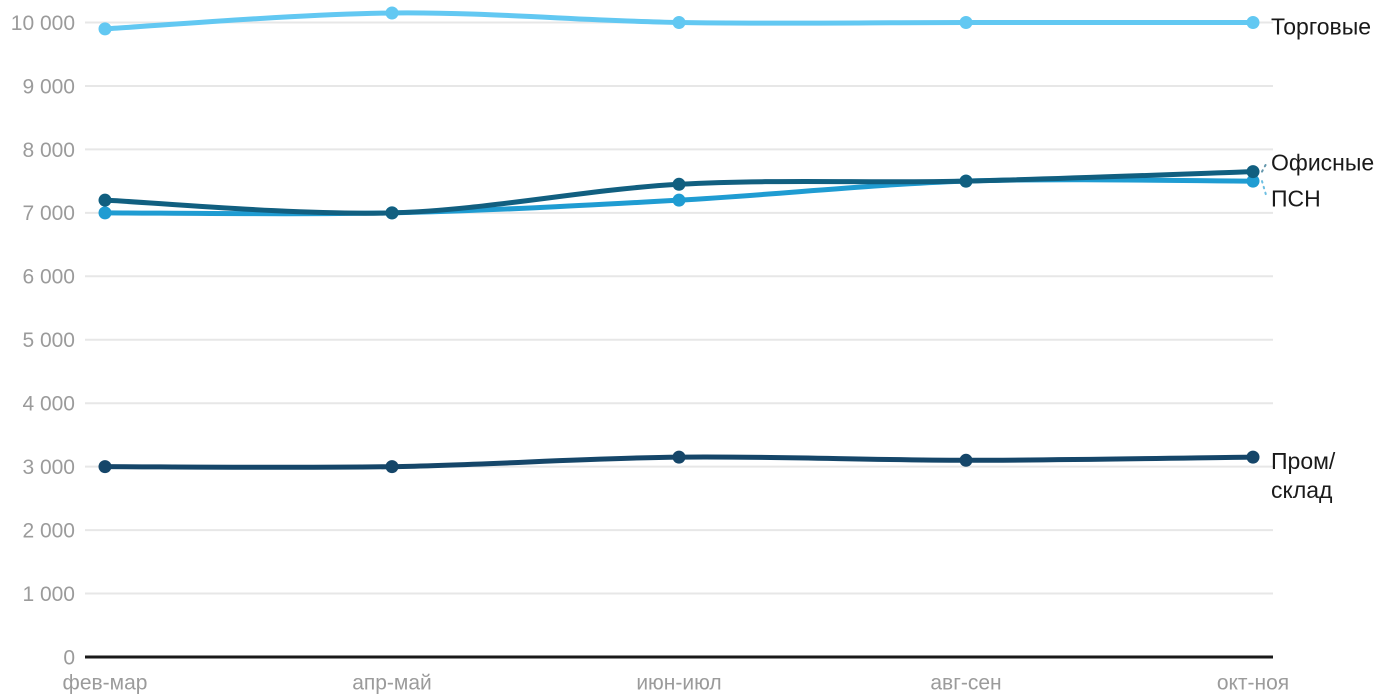  Describe the element at coordinates (392, 682) in the screenshot. I see `x-axis-tick-label: апр-май` at that location.